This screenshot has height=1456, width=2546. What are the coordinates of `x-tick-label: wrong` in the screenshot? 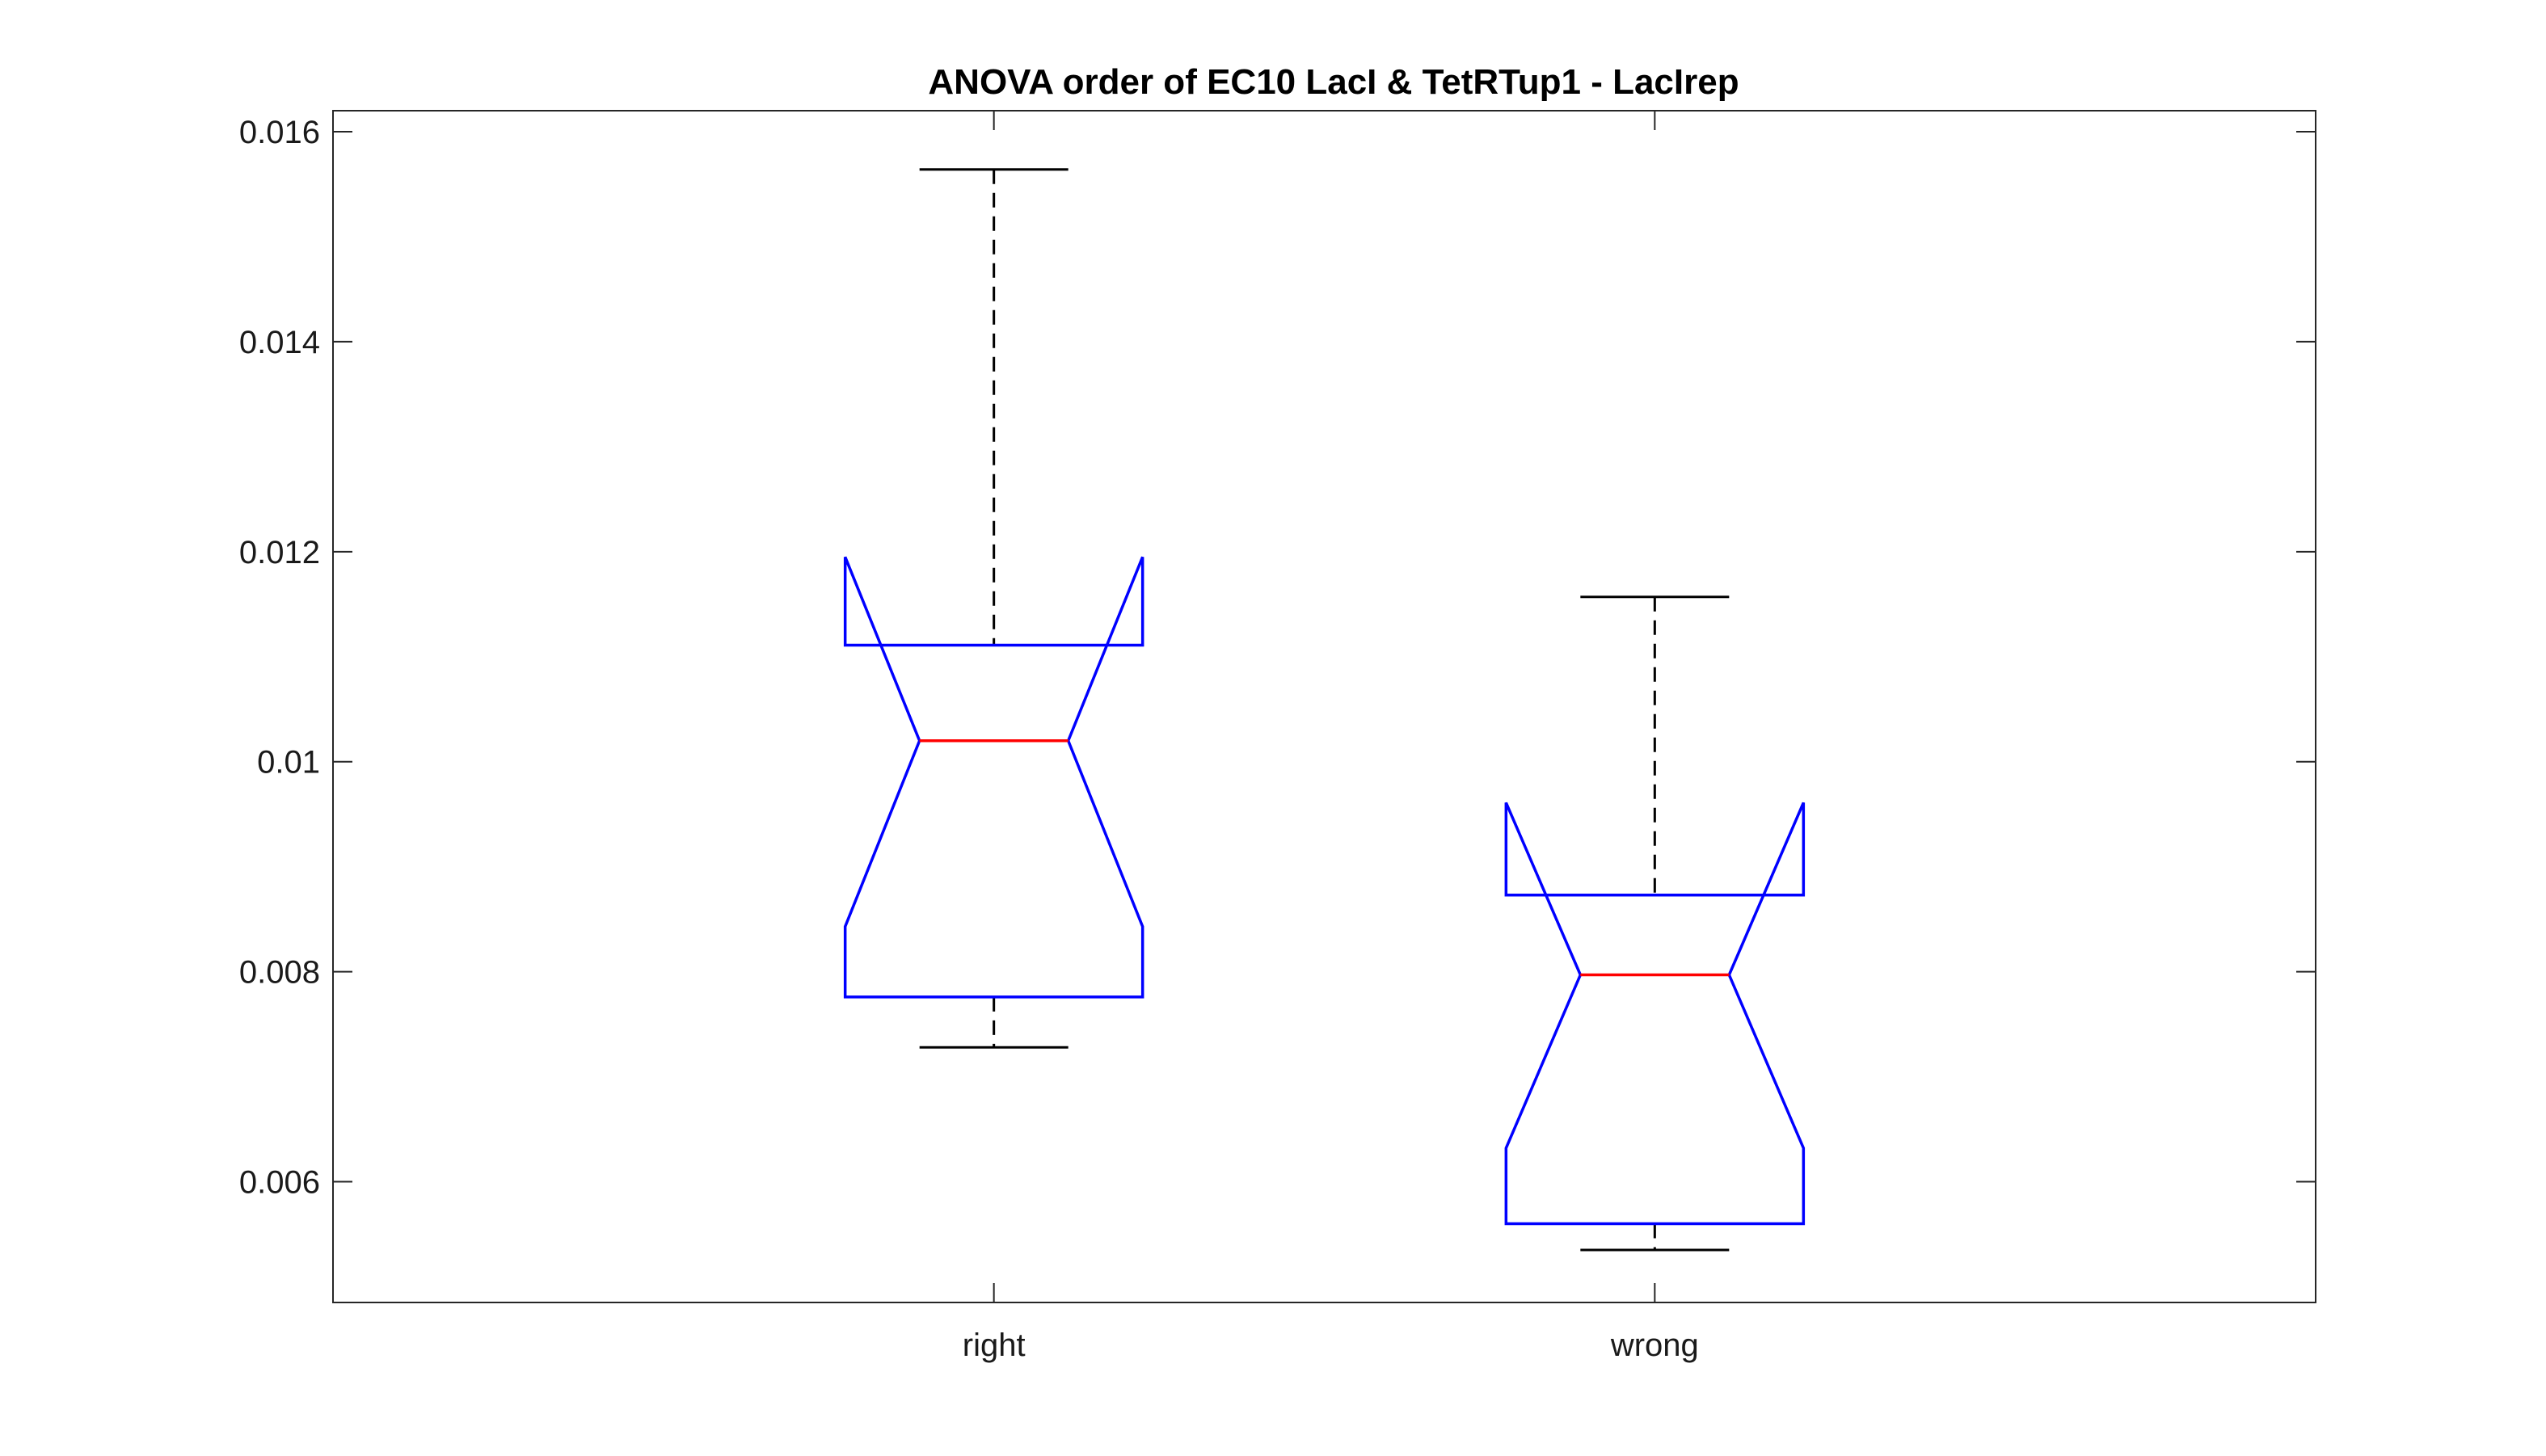 It's located at (1654, 1345).